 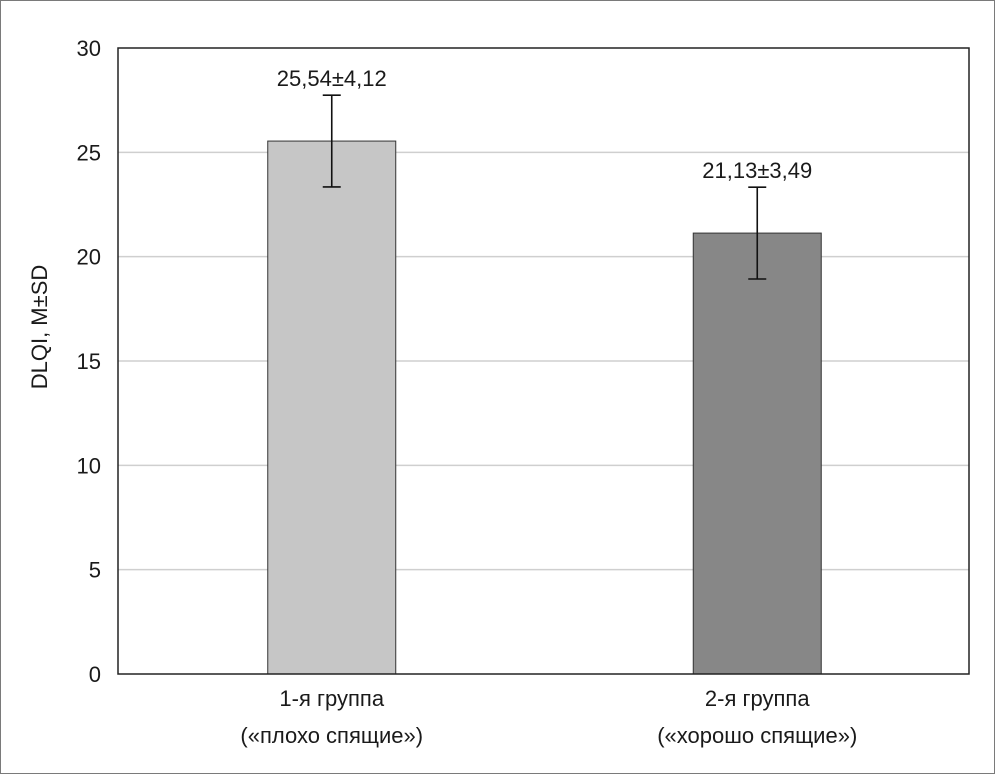 I want to click on x-category-label-line2: («хорошо спящие»), so click(x=757, y=735).